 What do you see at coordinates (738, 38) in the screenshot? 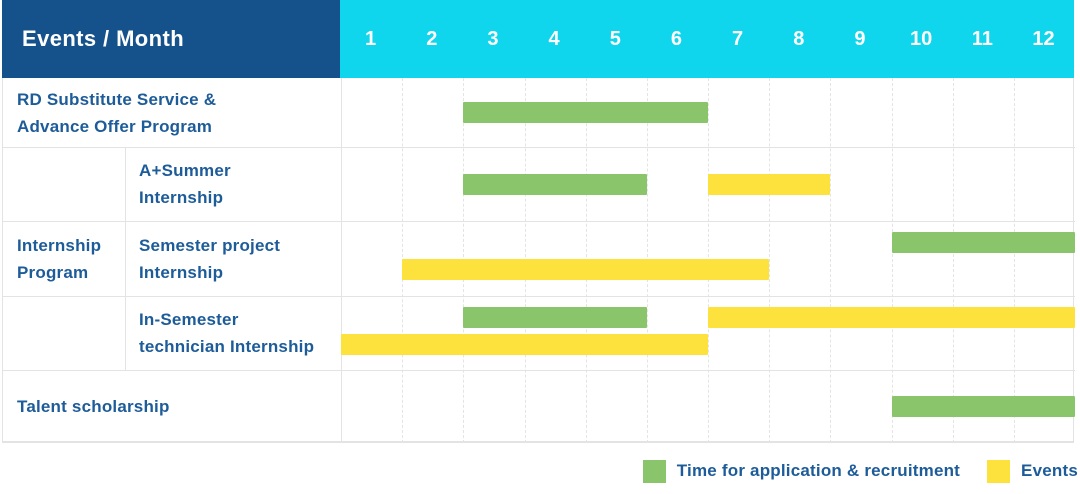
I see `month-header-7: 7` at bounding box center [738, 38].